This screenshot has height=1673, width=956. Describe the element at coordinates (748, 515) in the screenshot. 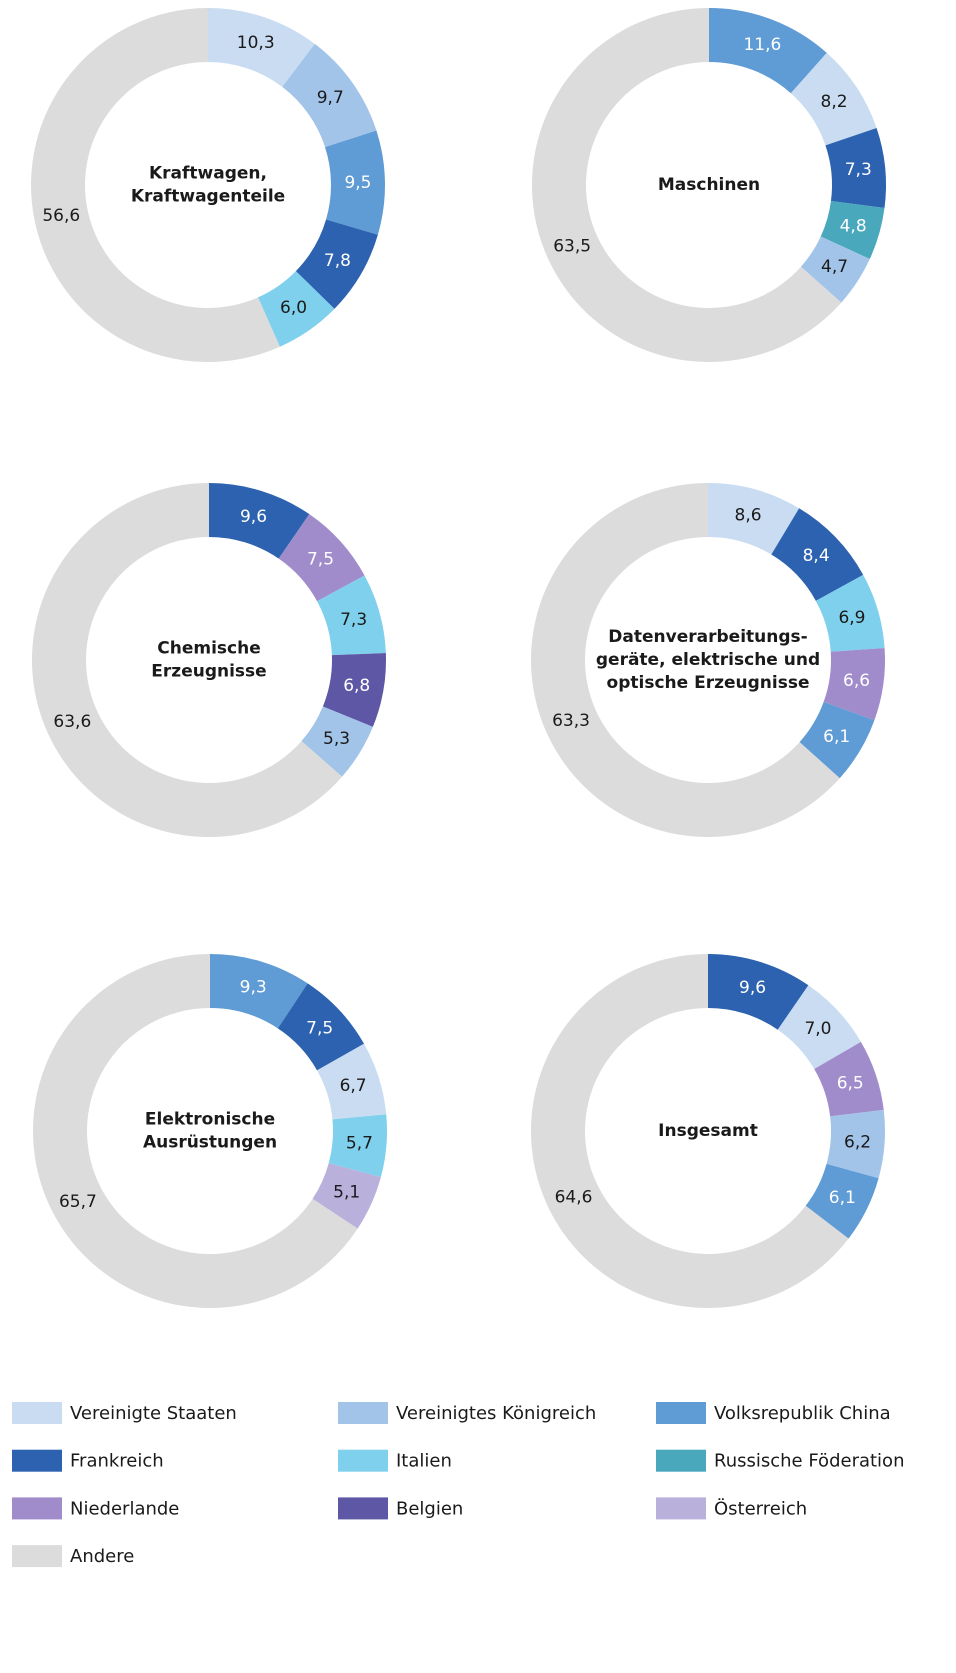

I see `value-label: 8,6` at that location.